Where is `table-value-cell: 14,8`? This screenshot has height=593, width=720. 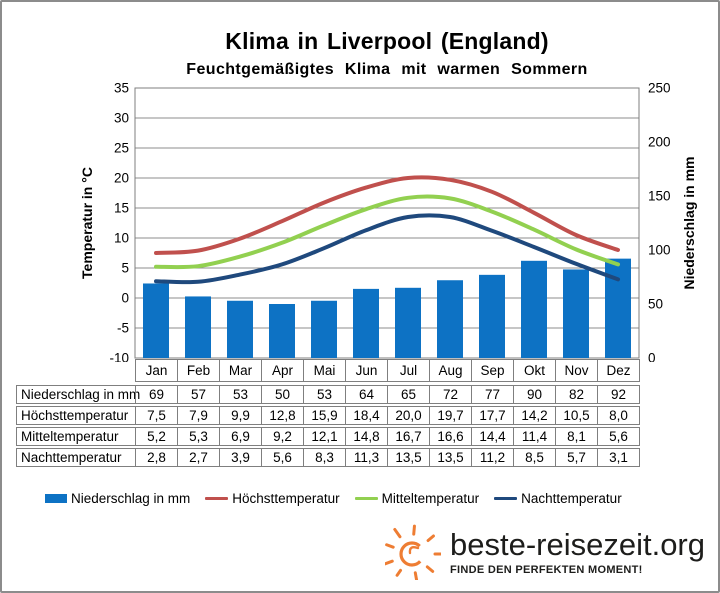 table-value-cell: 14,8 is located at coordinates (366, 436).